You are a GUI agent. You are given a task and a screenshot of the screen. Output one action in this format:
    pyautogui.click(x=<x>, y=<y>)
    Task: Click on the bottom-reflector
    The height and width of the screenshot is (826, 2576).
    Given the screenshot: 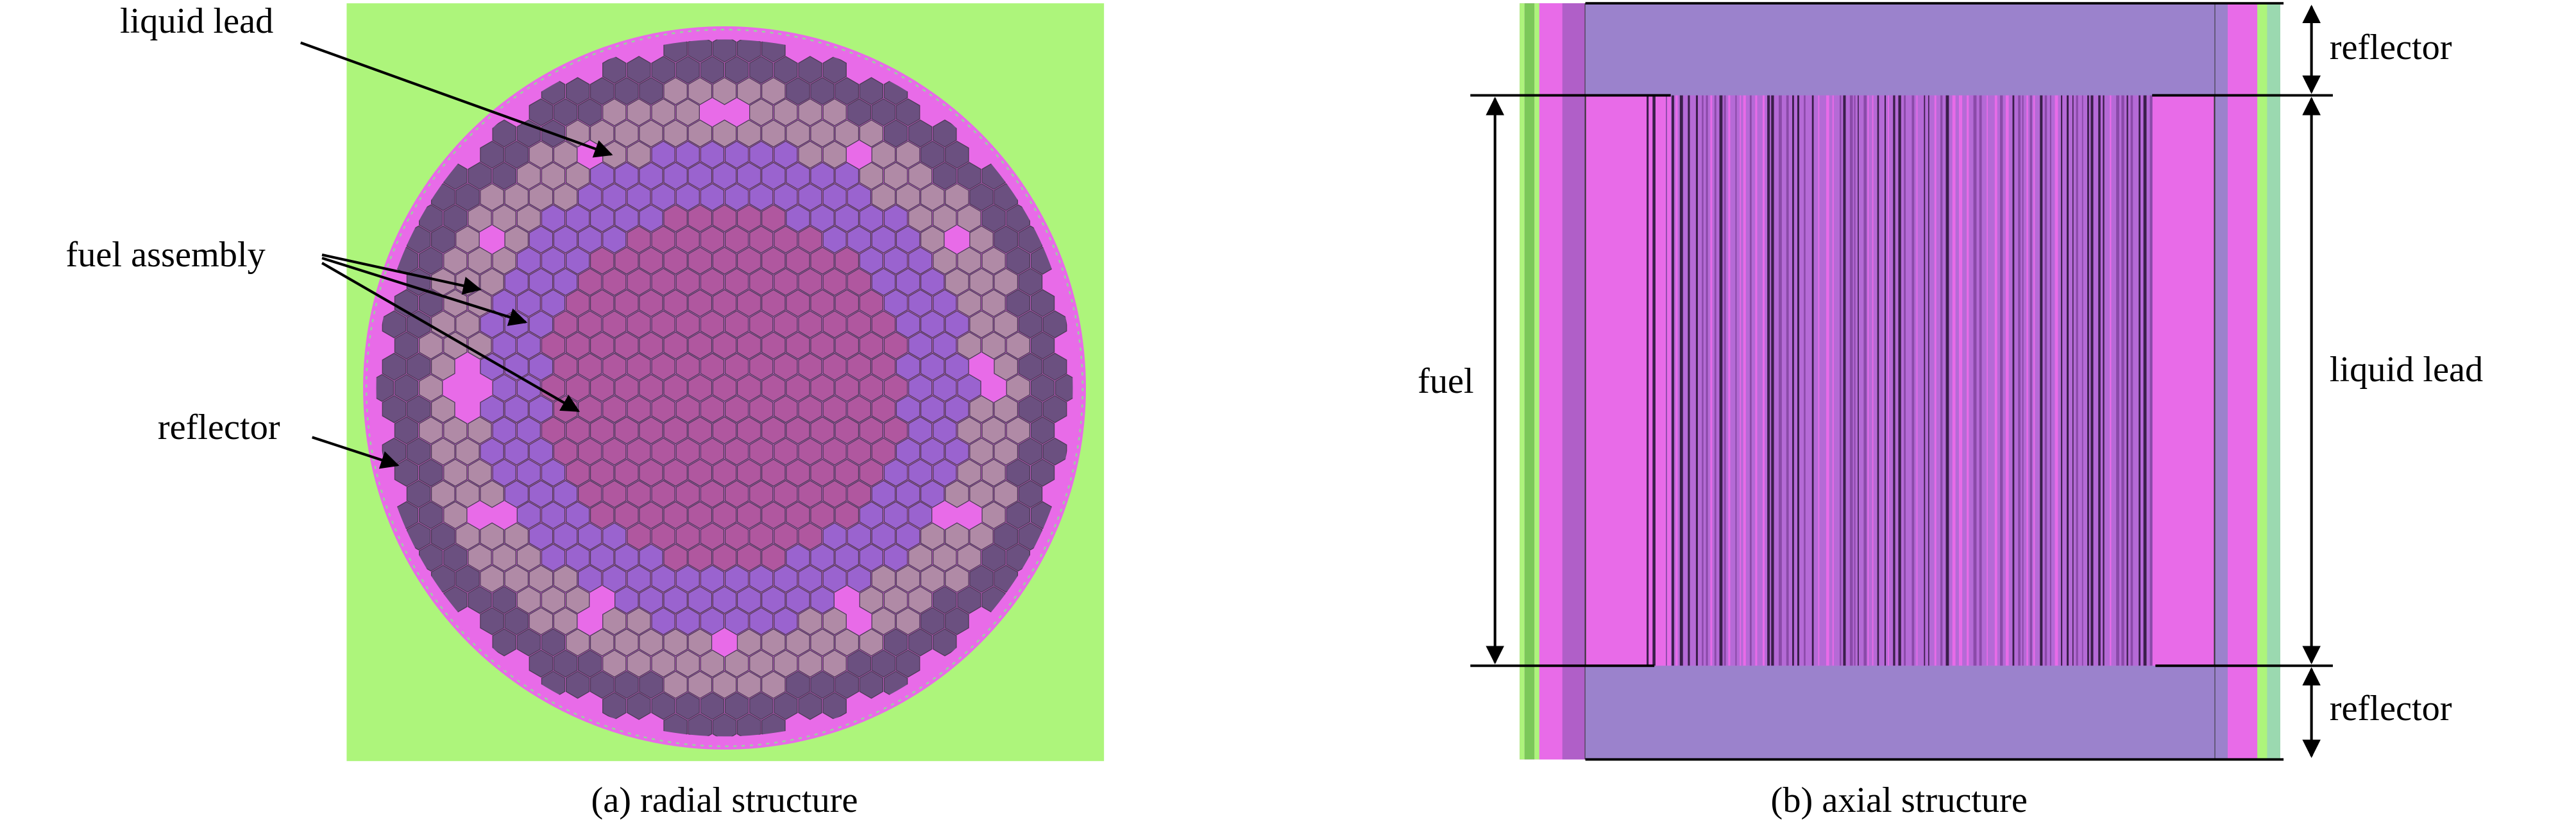 What is the action you would take?
    pyautogui.click(x=1900, y=713)
    